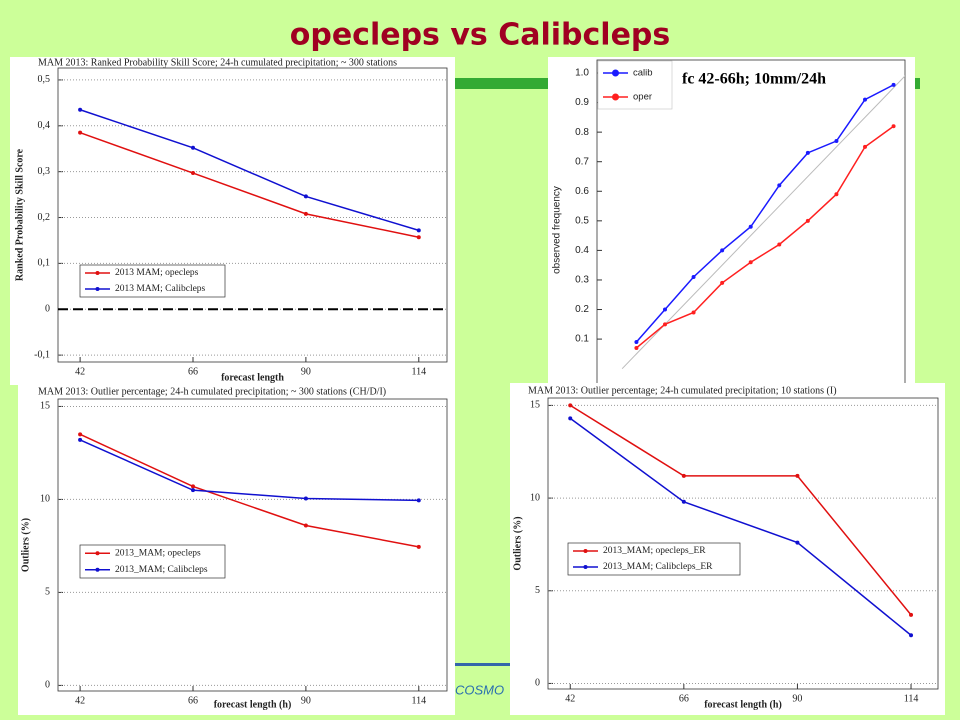 The width and height of the screenshot is (960, 720). Describe the element at coordinates (47, 685) in the screenshot. I see `y-tick-label: 0` at that location.